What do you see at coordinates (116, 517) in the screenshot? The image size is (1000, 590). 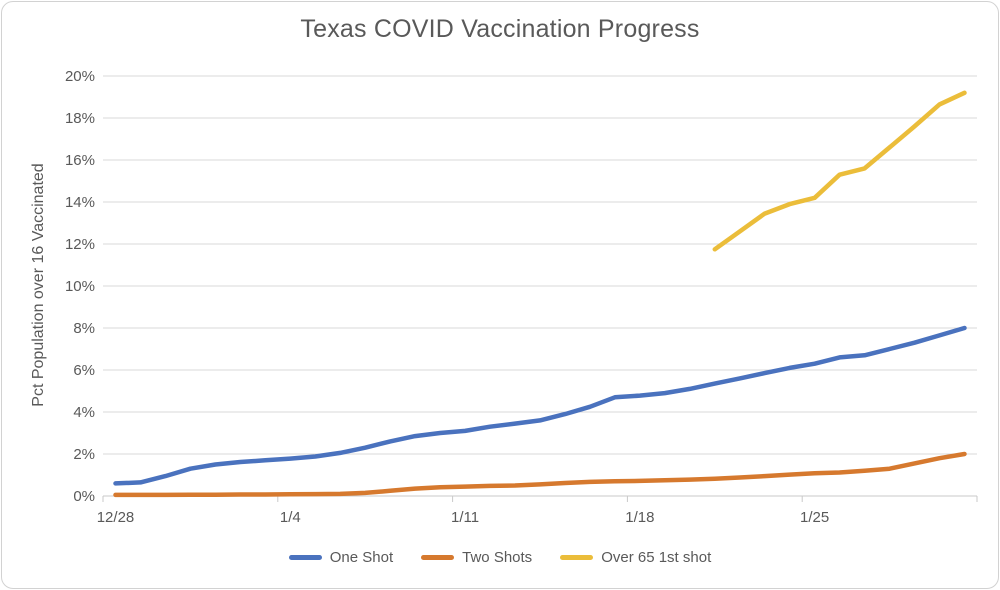 I see `x-tick-label: 12/28` at bounding box center [116, 517].